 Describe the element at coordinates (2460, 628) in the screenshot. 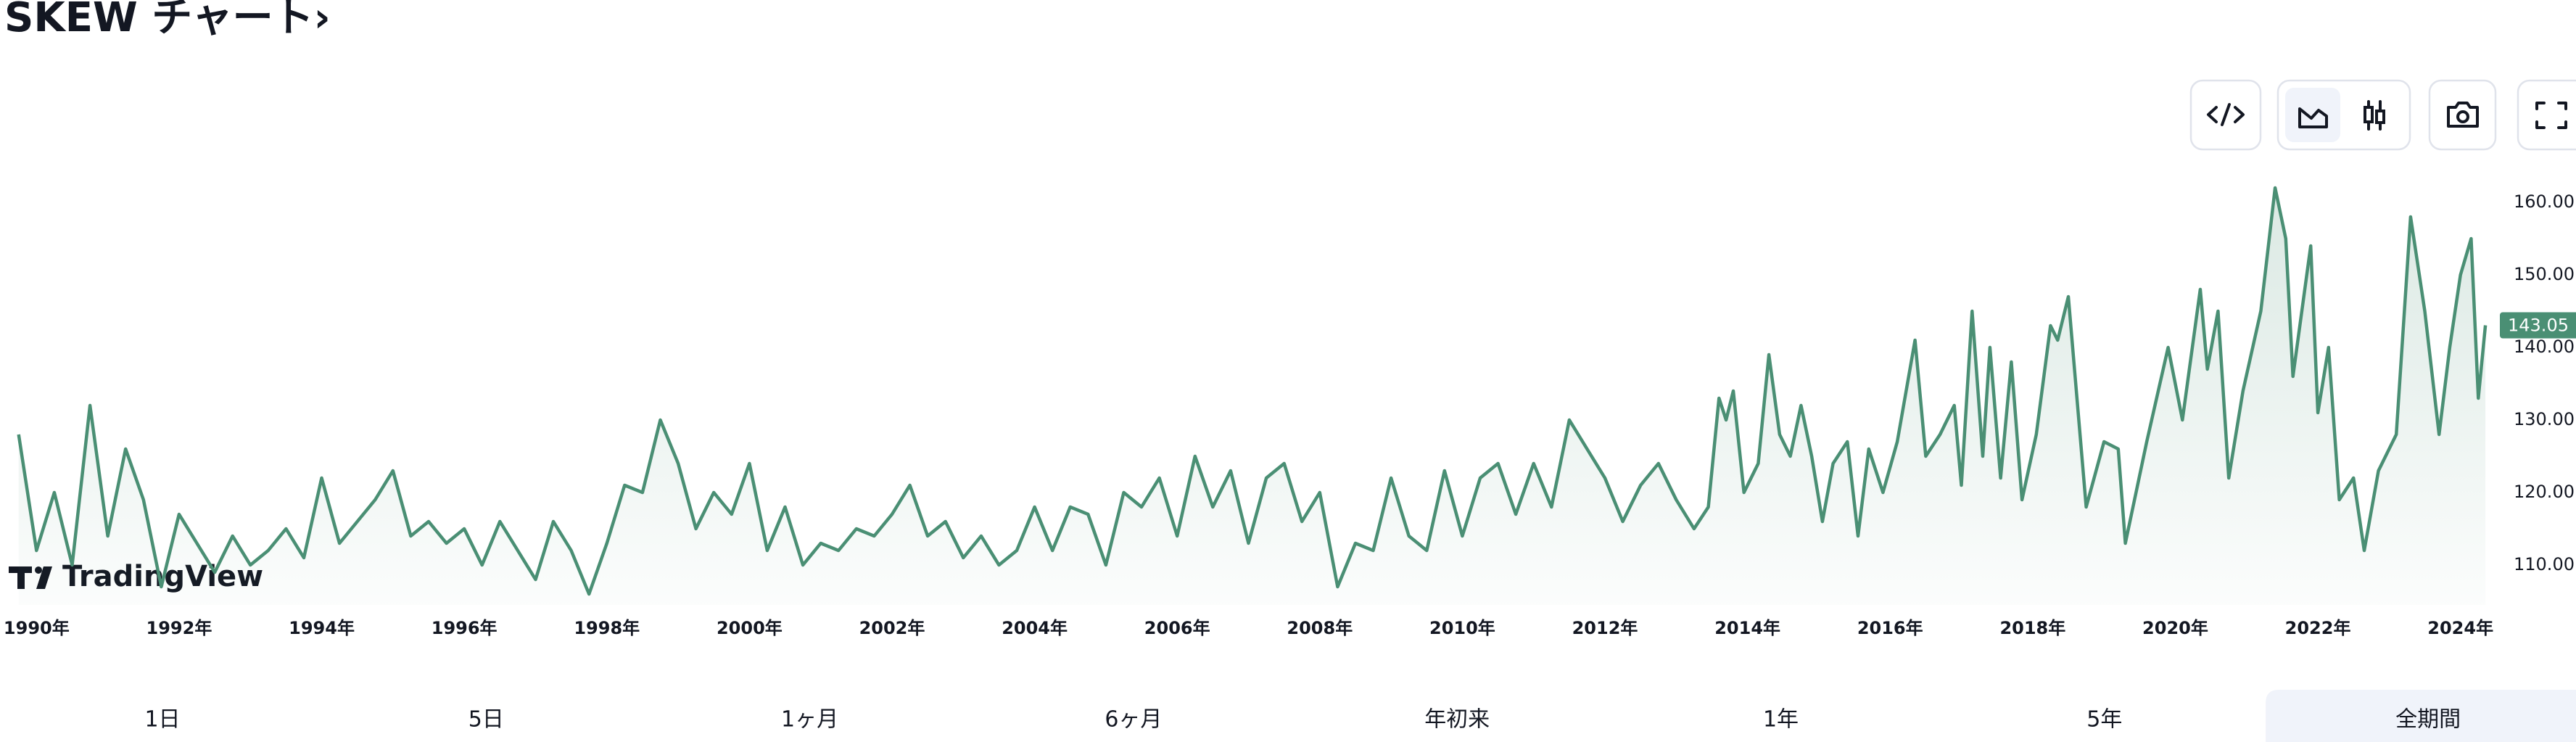

I see `x-tick-label: 2024年` at that location.